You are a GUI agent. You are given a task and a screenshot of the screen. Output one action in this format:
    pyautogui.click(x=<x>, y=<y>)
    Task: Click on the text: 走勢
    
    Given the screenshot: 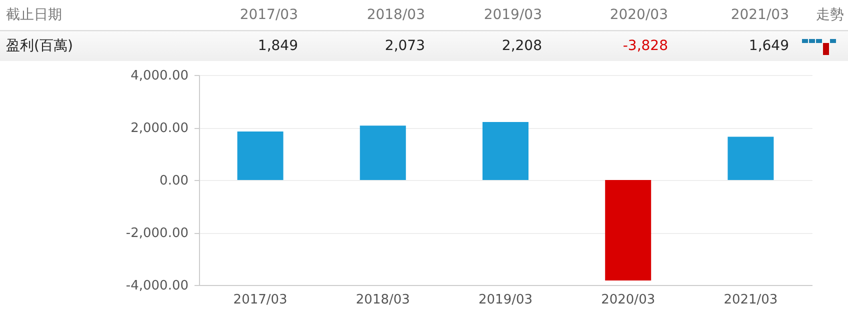 What is the action you would take?
    pyautogui.click(x=818, y=15)
    